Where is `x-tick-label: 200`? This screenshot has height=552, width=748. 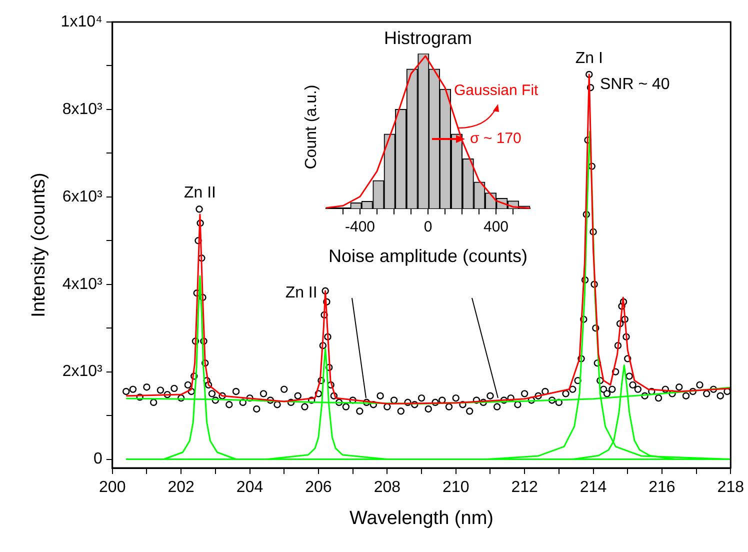
x-tick-label: 200 is located at coordinates (112, 487).